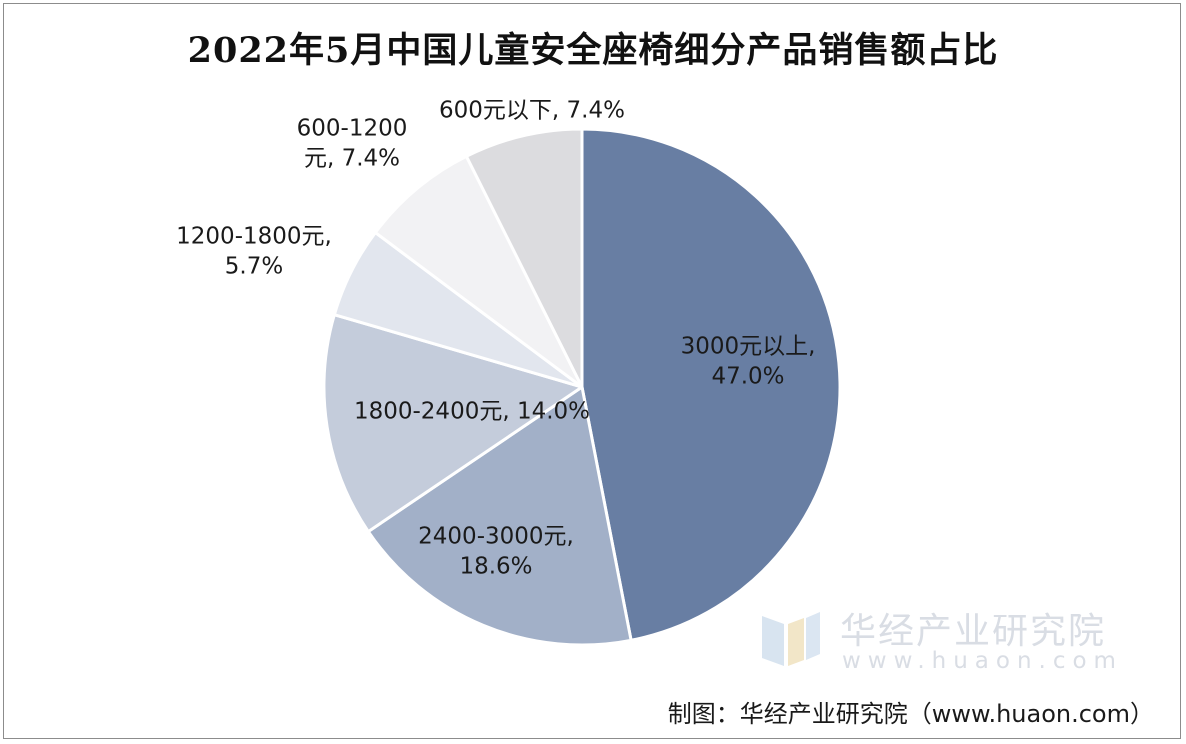 This screenshot has height=744, width=1186. I want to click on slice-label-3: 1800-2400元, 14.0%, so click(472, 412).